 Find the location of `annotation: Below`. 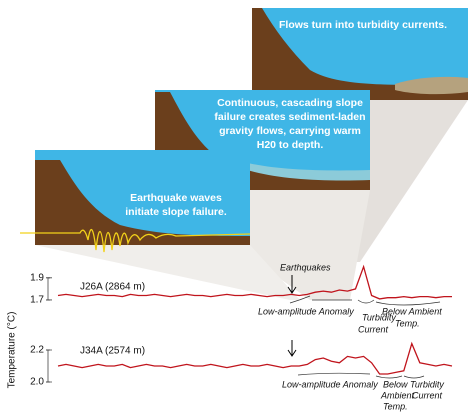

annotation: Below is located at coordinates (395, 384).